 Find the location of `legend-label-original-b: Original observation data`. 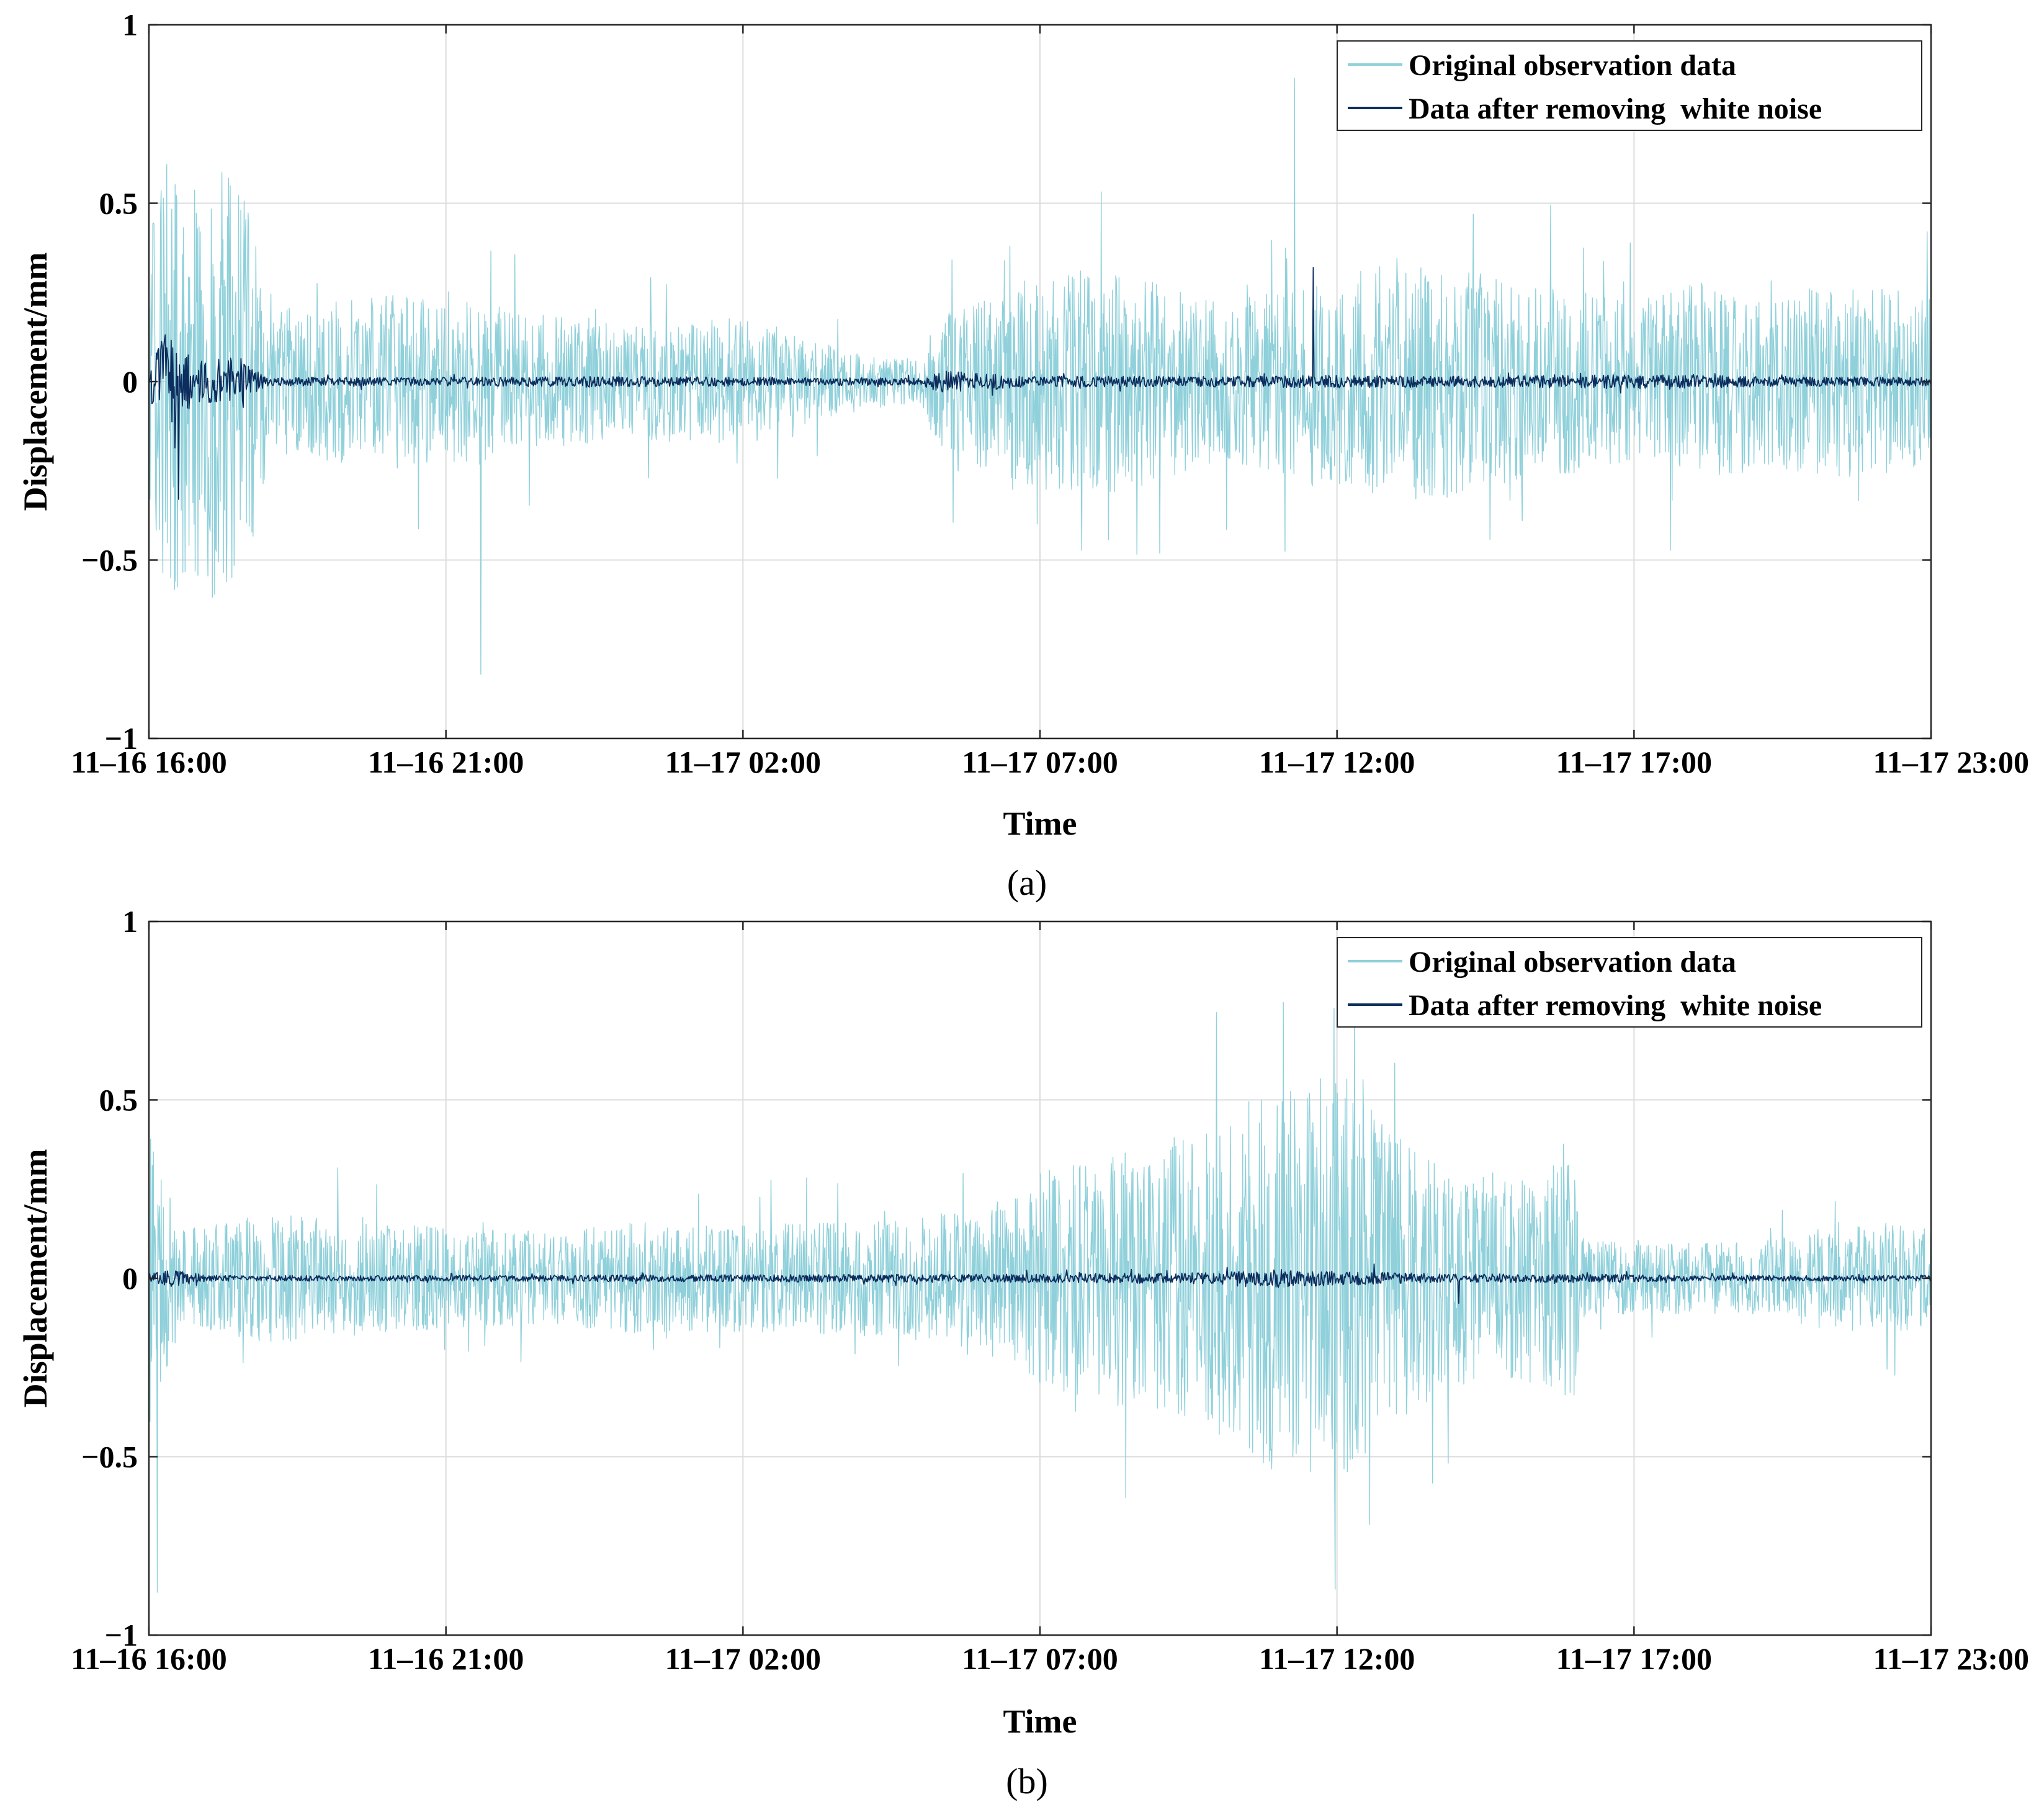

legend-label-original-b: Original observation data is located at coordinates (1572, 962).